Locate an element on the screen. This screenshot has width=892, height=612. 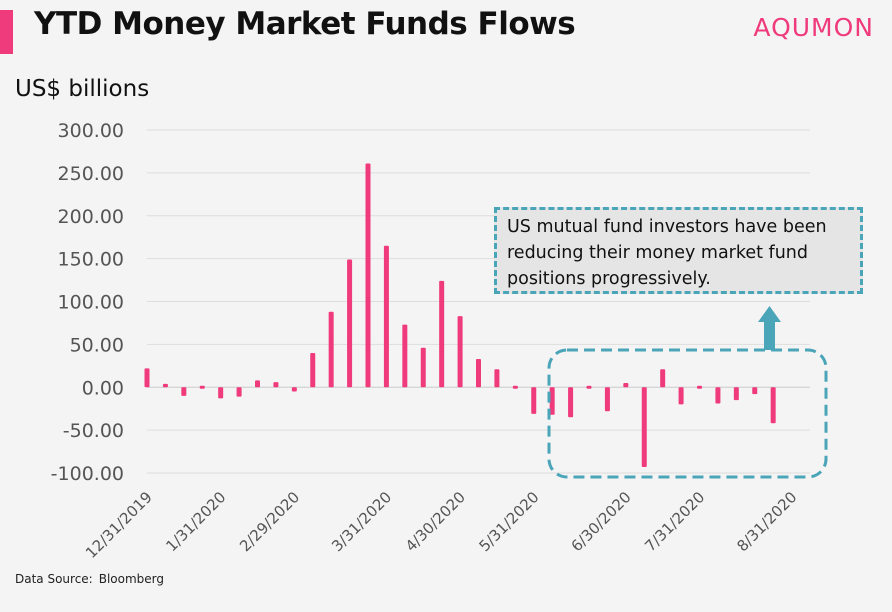
data-source: Data Source: Bloomberg is located at coordinates (92, 579).